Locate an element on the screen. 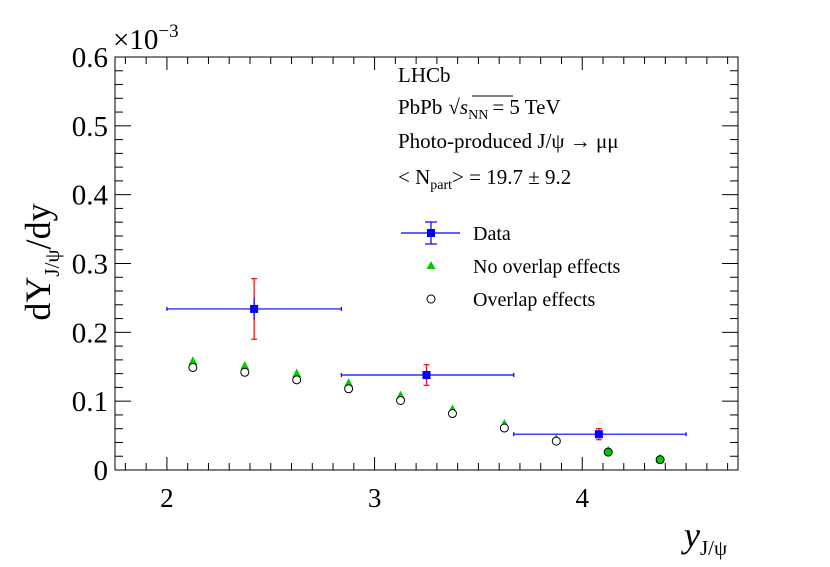 The image size is (830, 567). y-tick-label: 0 is located at coordinates (101, 471).